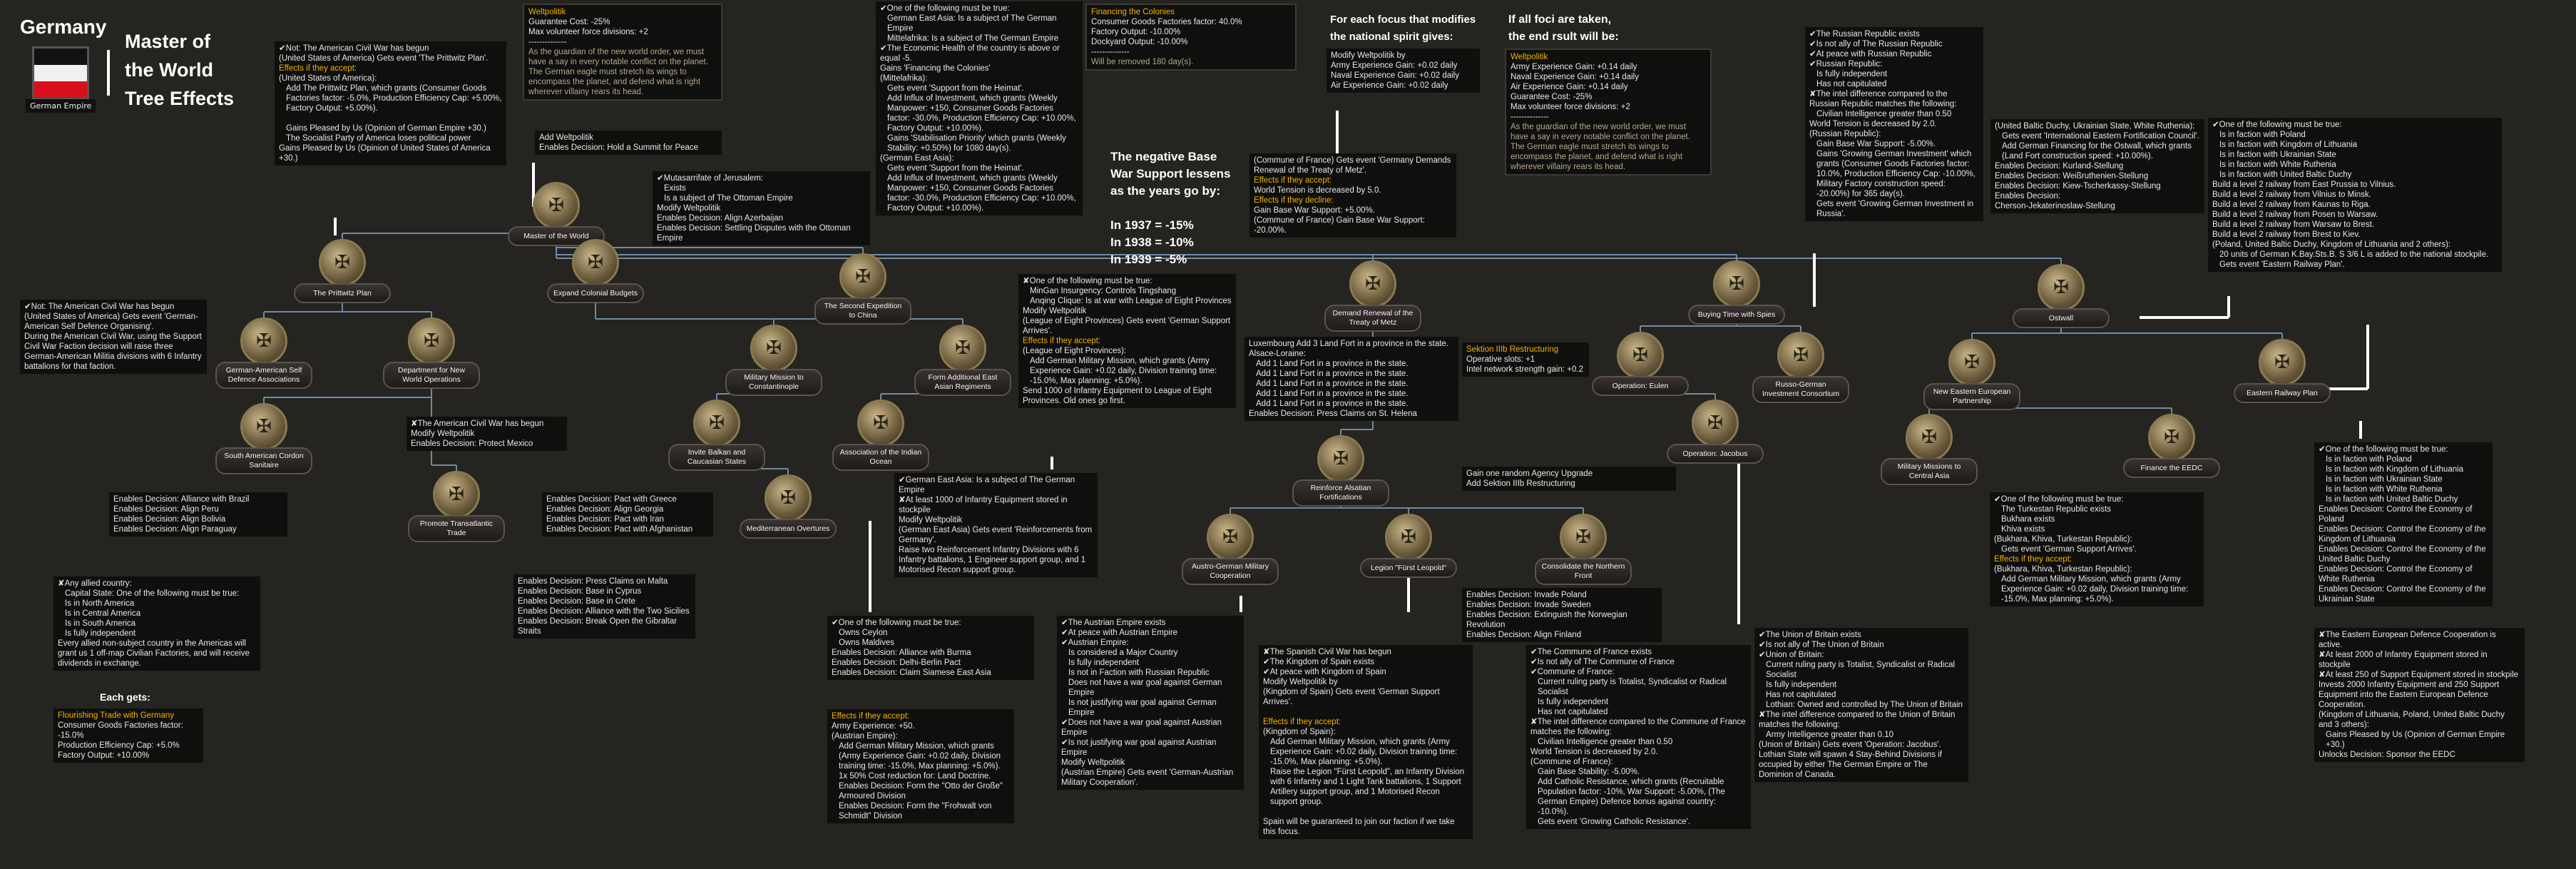 The height and width of the screenshot is (869, 2576). Describe the element at coordinates (1594, 752) in the screenshot. I see `effect-line: World Tension is decreased by 2.0.` at that location.